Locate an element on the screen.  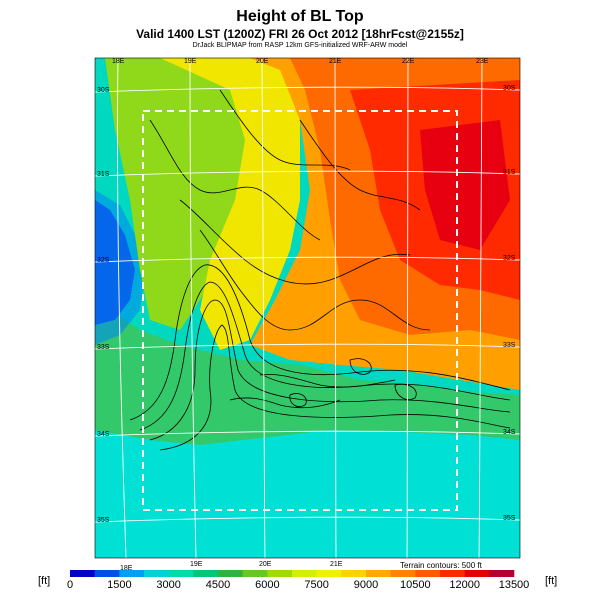
lat-left-label-35: 35S is located at coordinates (103, 520).